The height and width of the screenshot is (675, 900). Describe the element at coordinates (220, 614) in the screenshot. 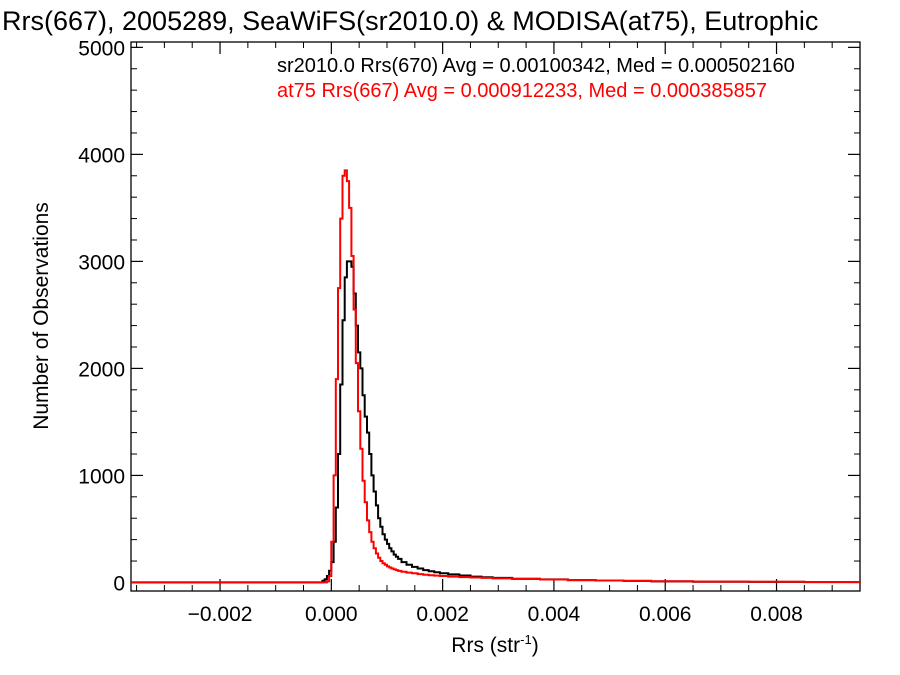

I see `x-tick-label: −0.002` at that location.